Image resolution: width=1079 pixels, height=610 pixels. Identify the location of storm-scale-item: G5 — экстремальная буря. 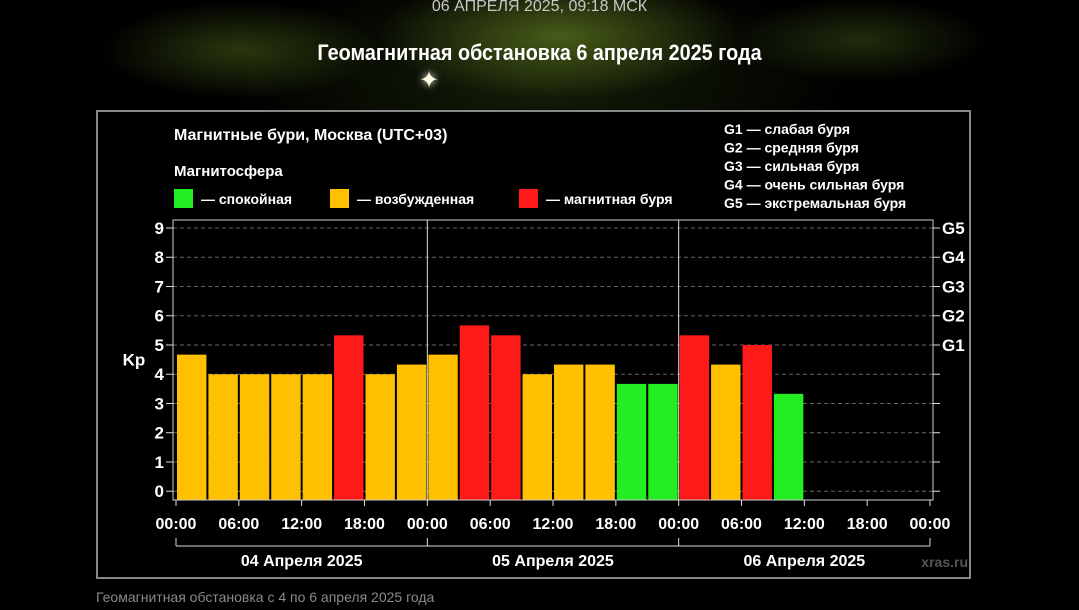
(815, 203).